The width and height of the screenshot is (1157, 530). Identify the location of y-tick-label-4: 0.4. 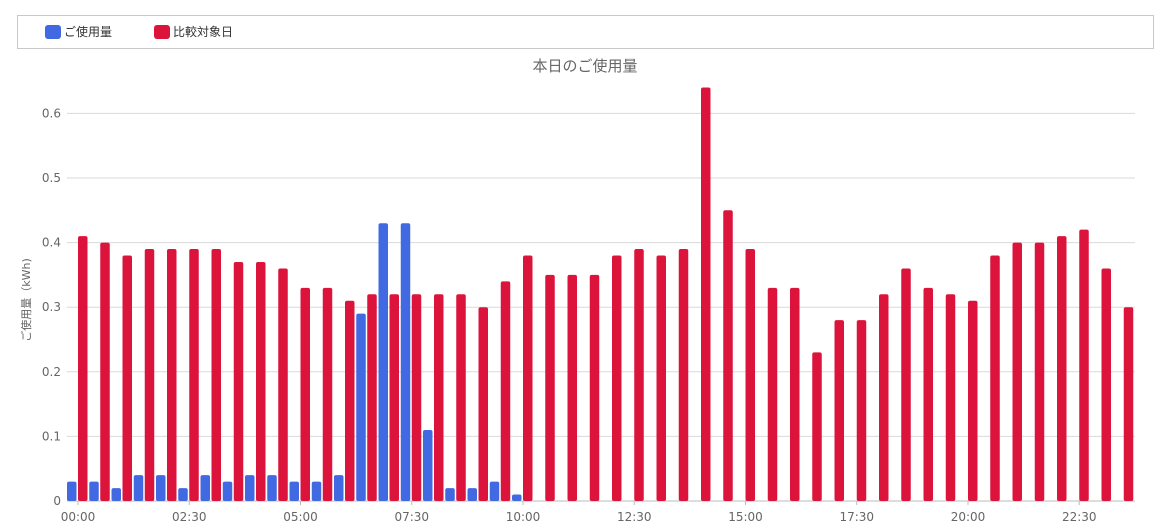
(51, 243).